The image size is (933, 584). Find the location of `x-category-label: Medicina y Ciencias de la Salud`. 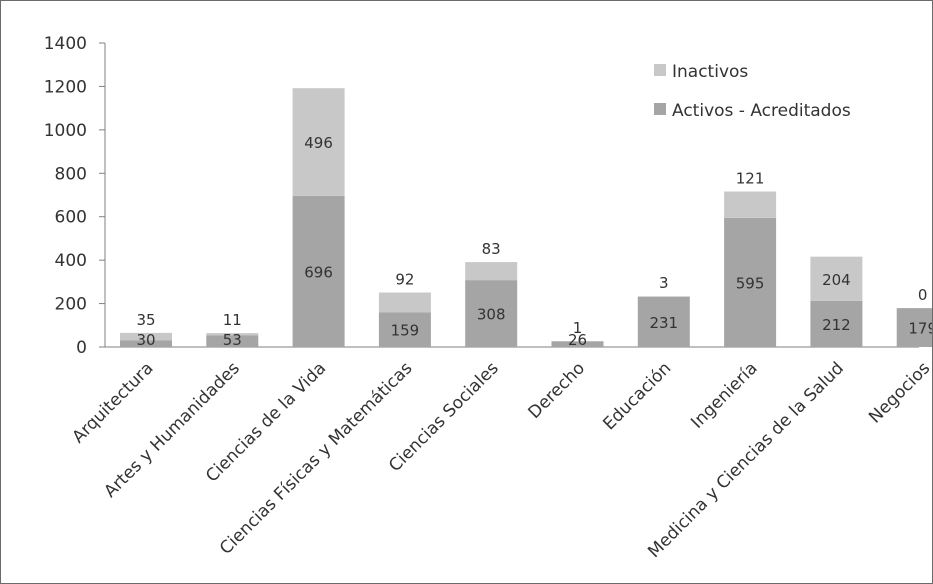

x-category-label: Medicina y Ciencias de la Salud is located at coordinates (746, 460).